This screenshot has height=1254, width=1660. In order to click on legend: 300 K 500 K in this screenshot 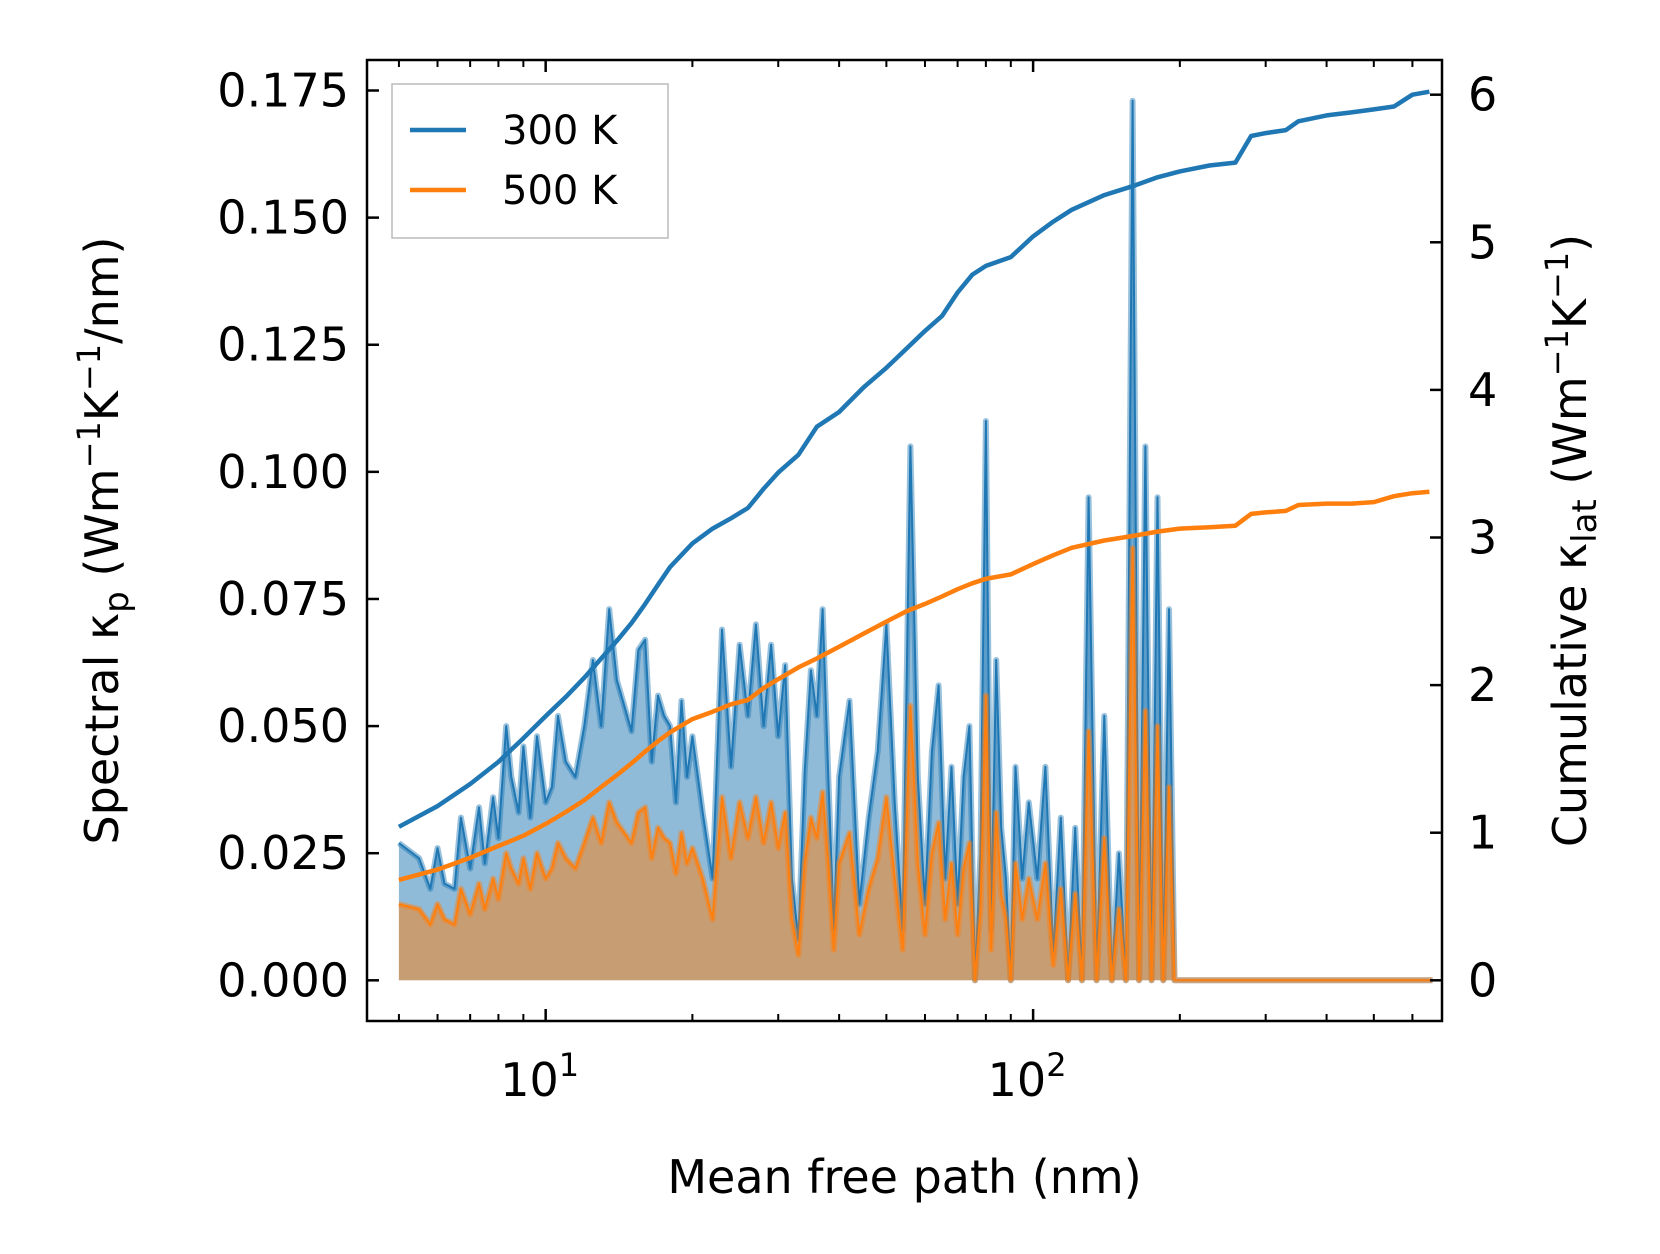, I will do `click(530, 161)`.